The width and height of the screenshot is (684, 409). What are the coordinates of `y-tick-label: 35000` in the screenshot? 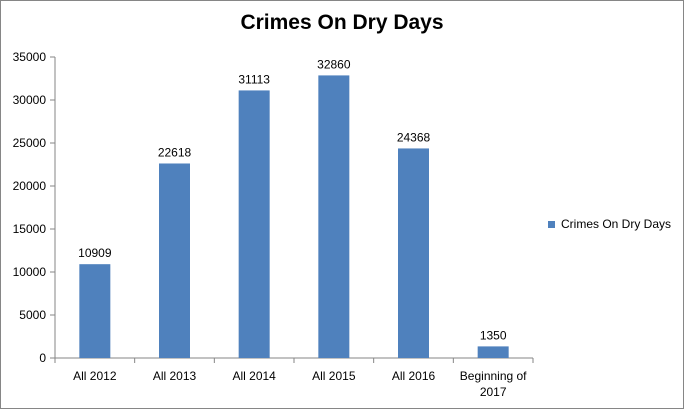 It's located at (30, 57).